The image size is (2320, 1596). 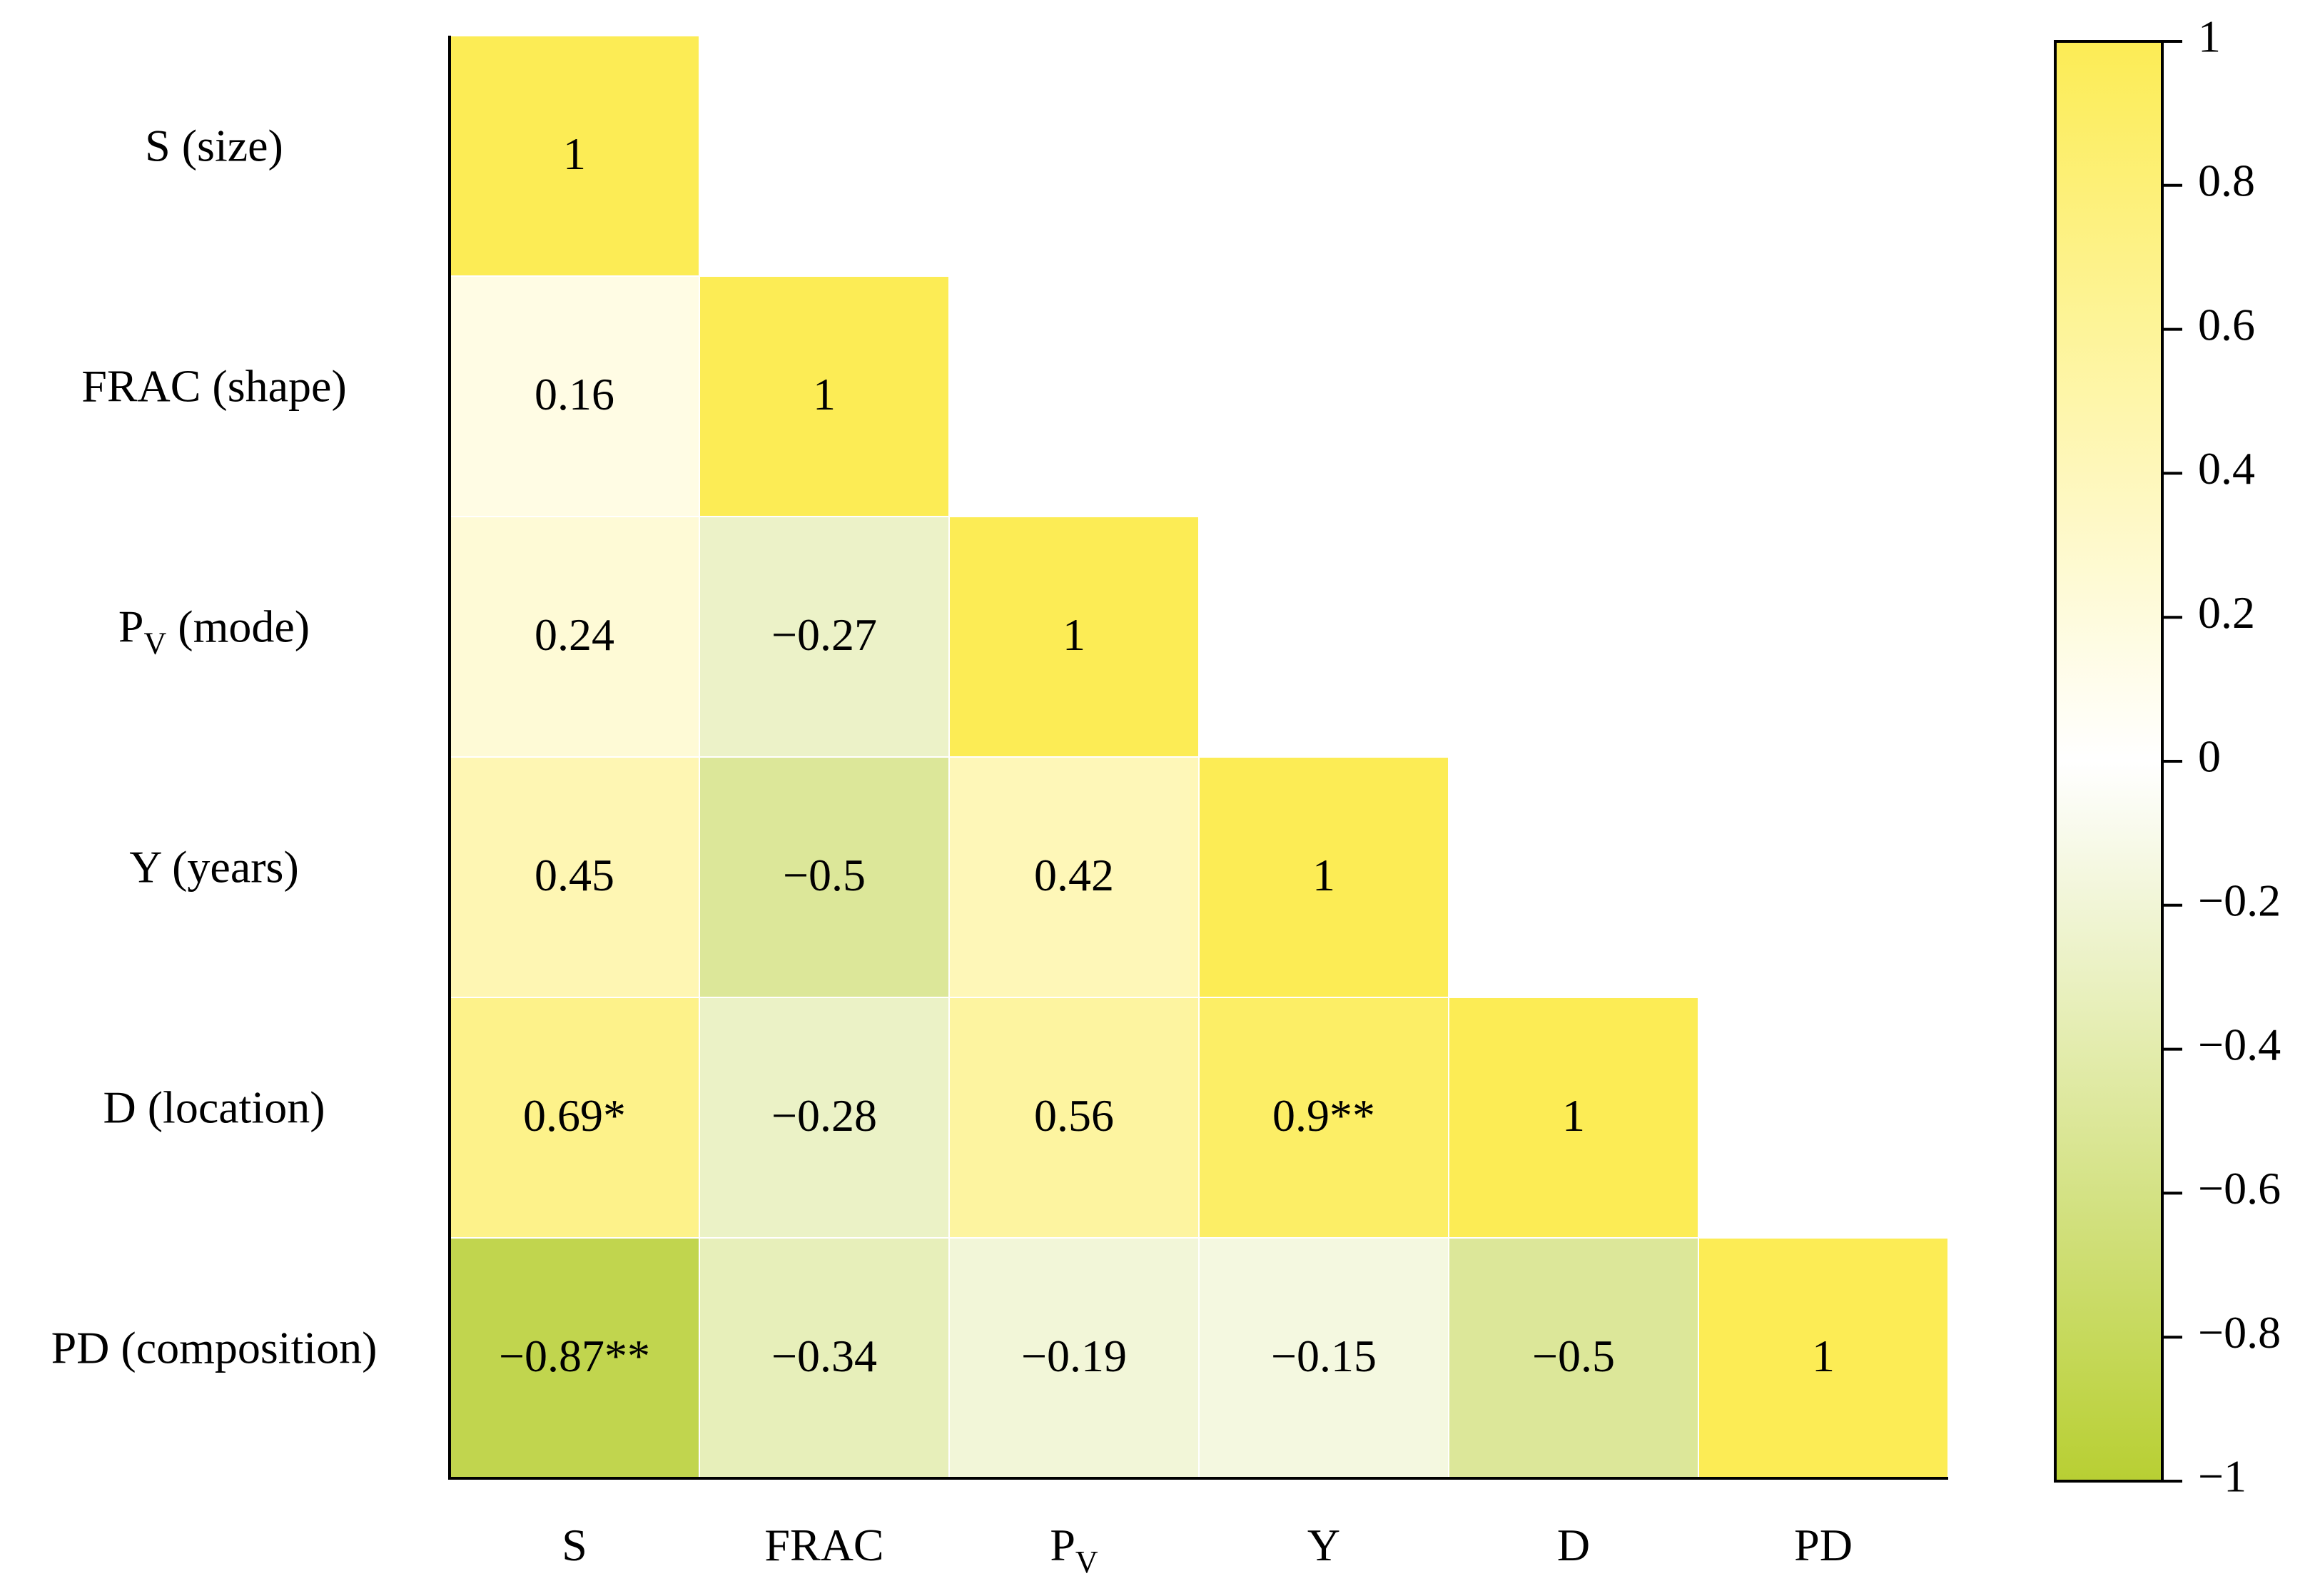 I want to click on heatmap-cell-r3-c1, so click(x=574, y=637).